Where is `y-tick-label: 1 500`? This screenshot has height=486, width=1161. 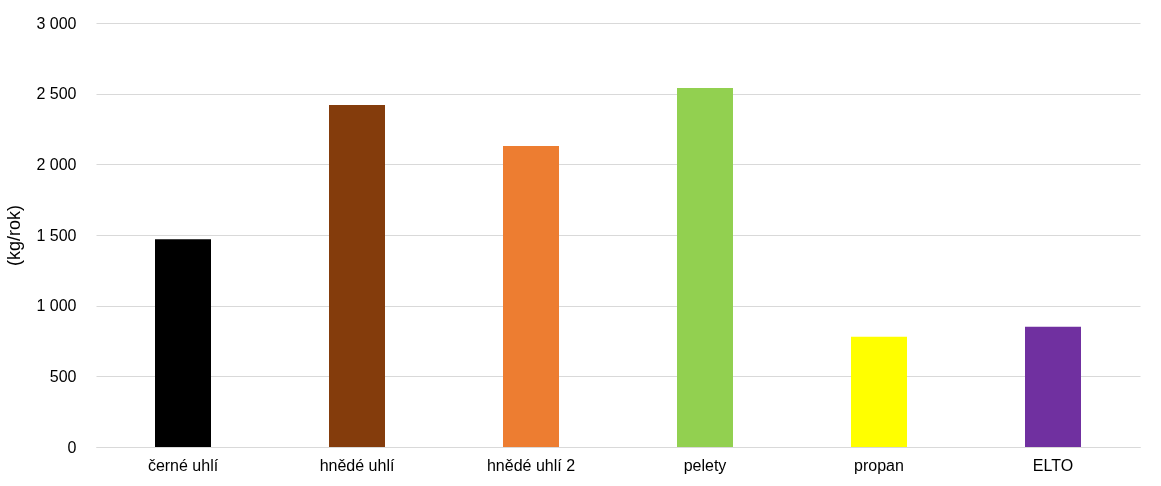 y-tick-label: 1 500 is located at coordinates (56, 235).